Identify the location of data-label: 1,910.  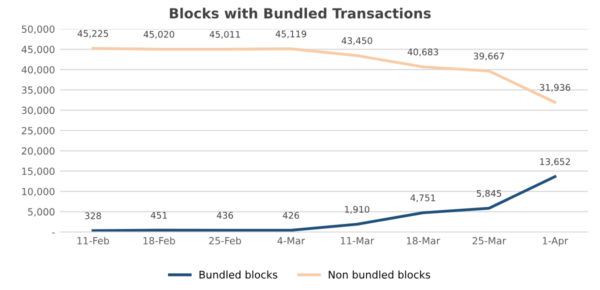
(357, 210).